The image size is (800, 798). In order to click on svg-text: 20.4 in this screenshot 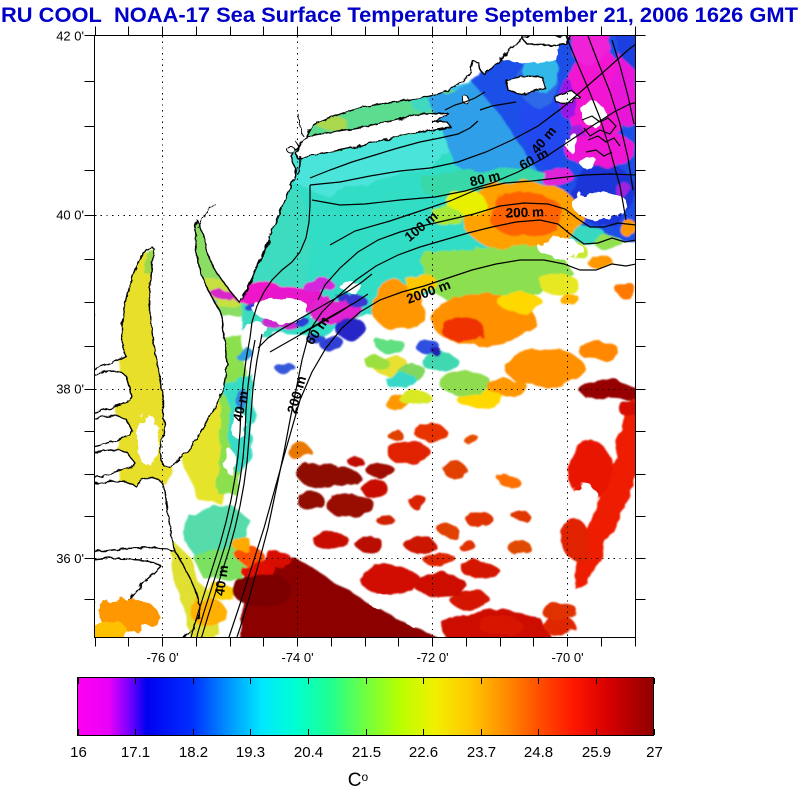, I will do `click(308, 752)`.